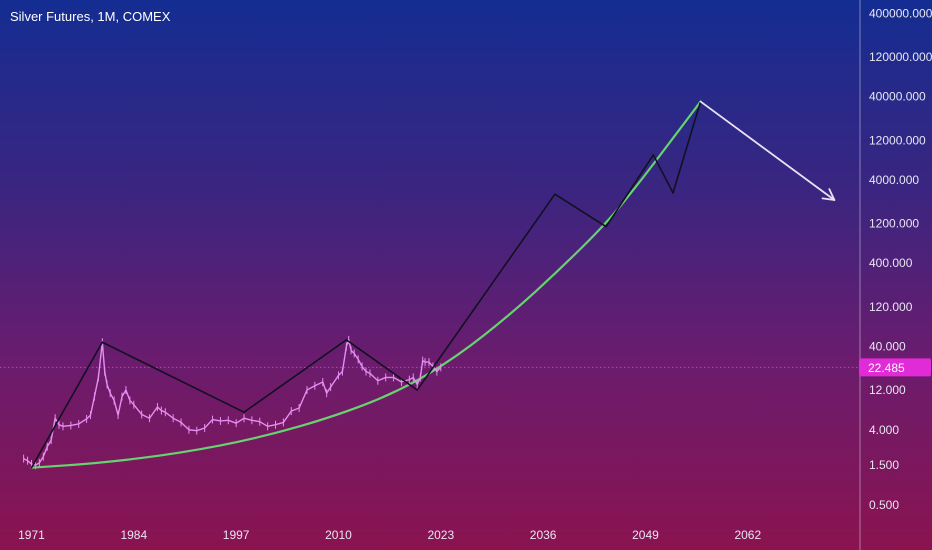 This screenshot has width=932, height=550. I want to click on y-tick-label: 4000.000, so click(894, 180).